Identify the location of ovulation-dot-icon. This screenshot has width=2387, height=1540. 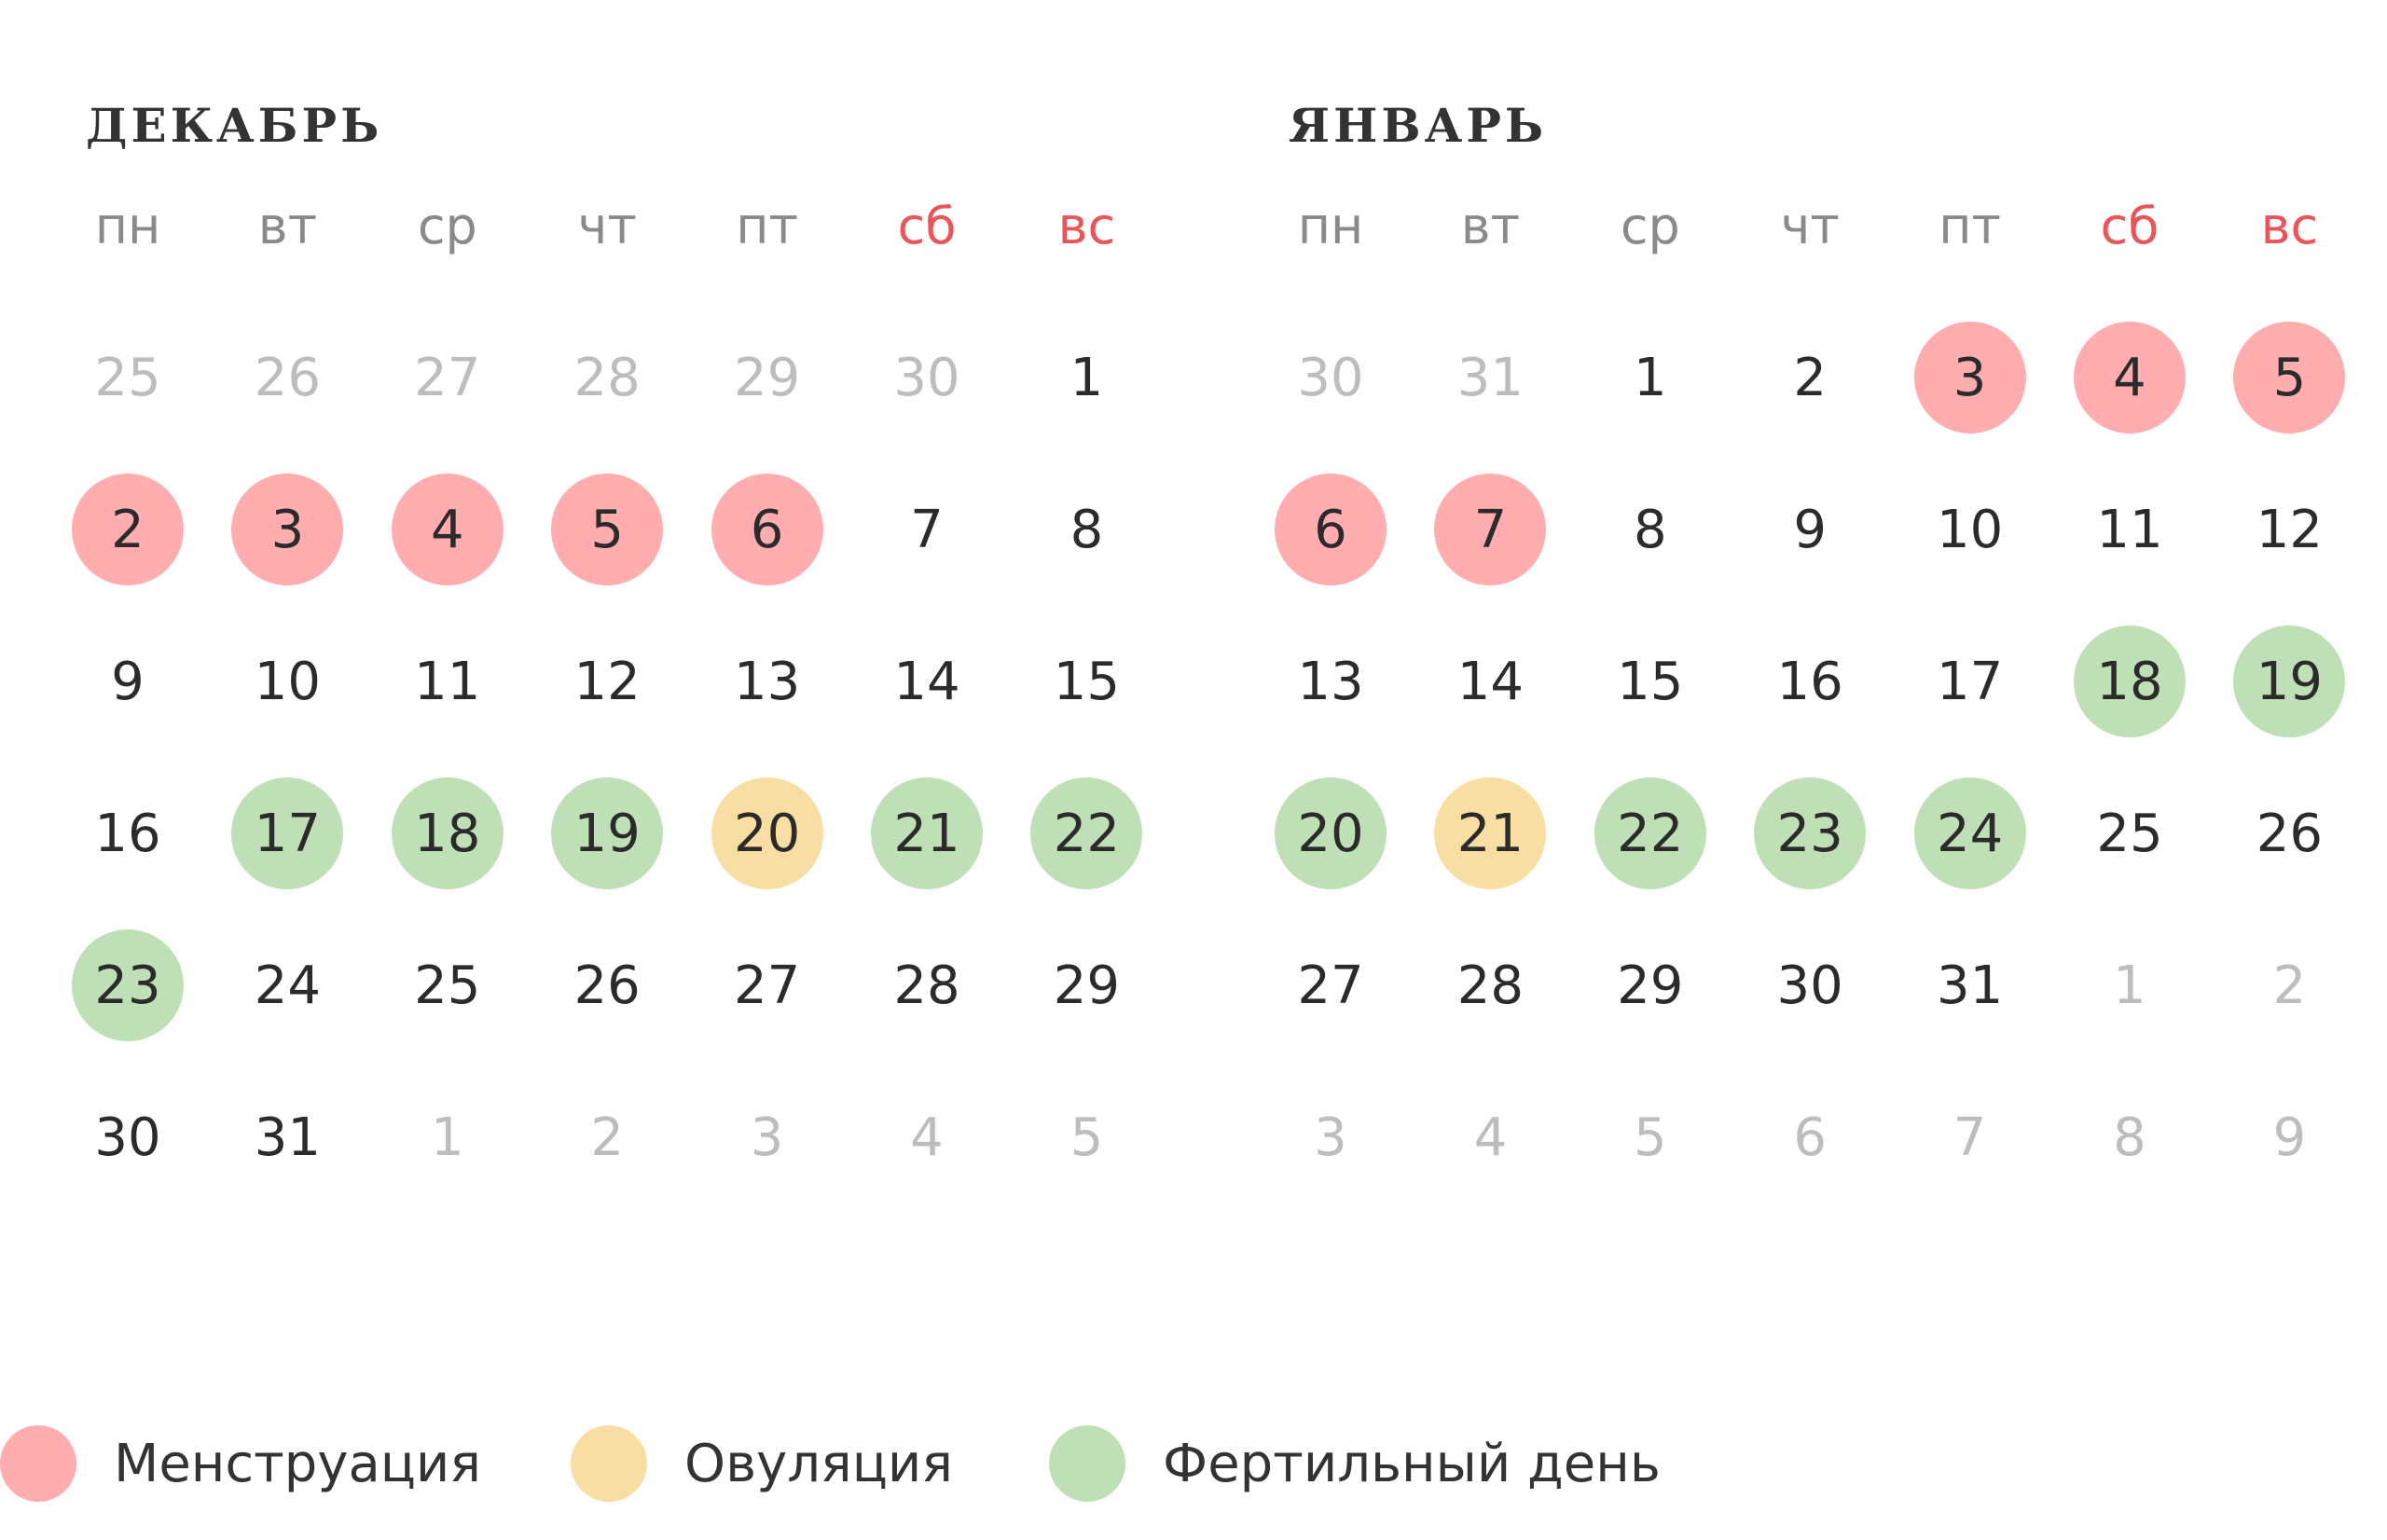
(609, 1463).